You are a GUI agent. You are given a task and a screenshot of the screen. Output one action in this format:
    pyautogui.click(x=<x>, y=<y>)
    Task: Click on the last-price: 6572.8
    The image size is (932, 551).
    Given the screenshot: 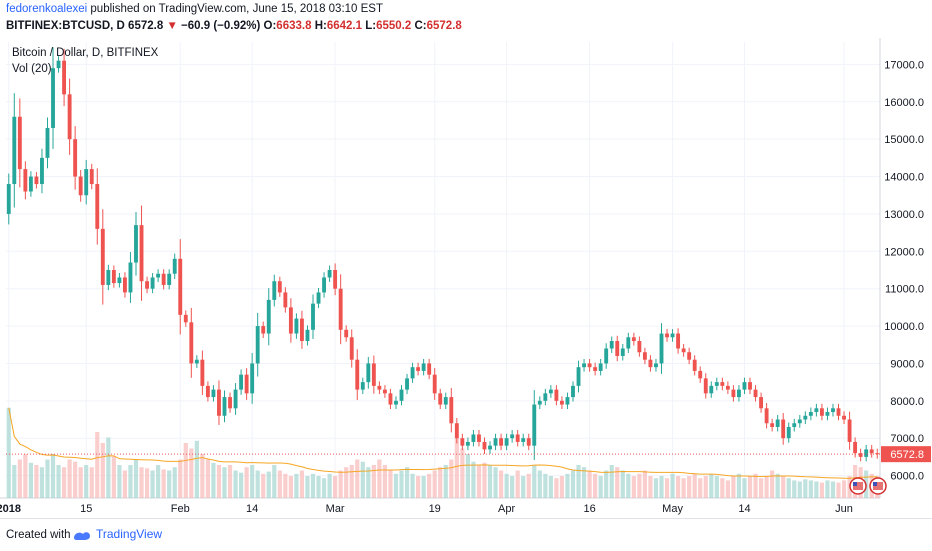 What is the action you would take?
    pyautogui.click(x=145, y=26)
    